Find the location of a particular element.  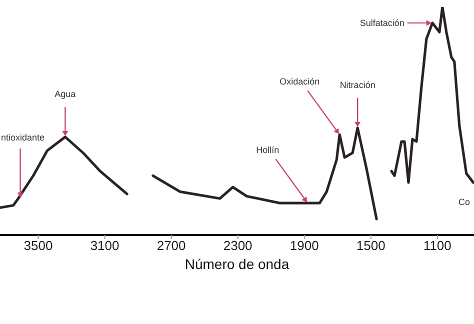

annotation: Nitración is located at coordinates (358, 85).